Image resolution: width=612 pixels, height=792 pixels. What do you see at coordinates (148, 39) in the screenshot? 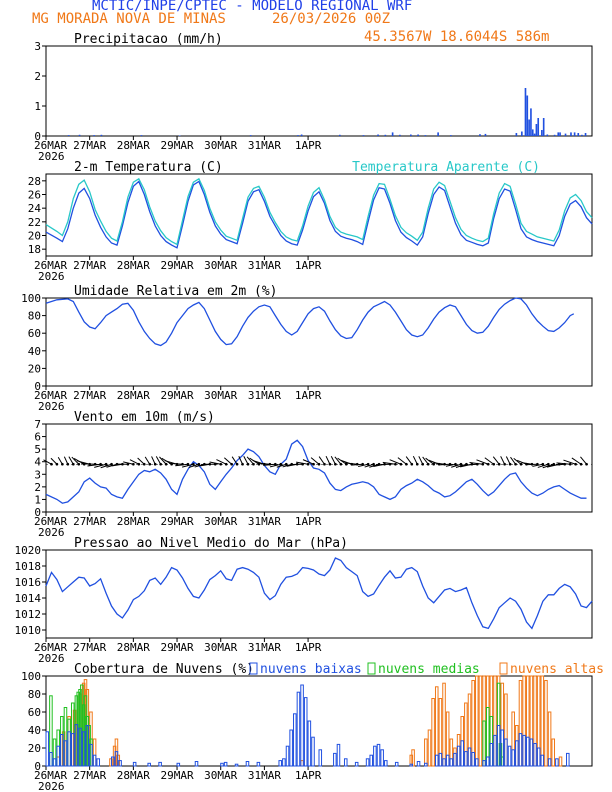
I see `panel-title: Precipitacao (mm/h)` at bounding box center [148, 39].